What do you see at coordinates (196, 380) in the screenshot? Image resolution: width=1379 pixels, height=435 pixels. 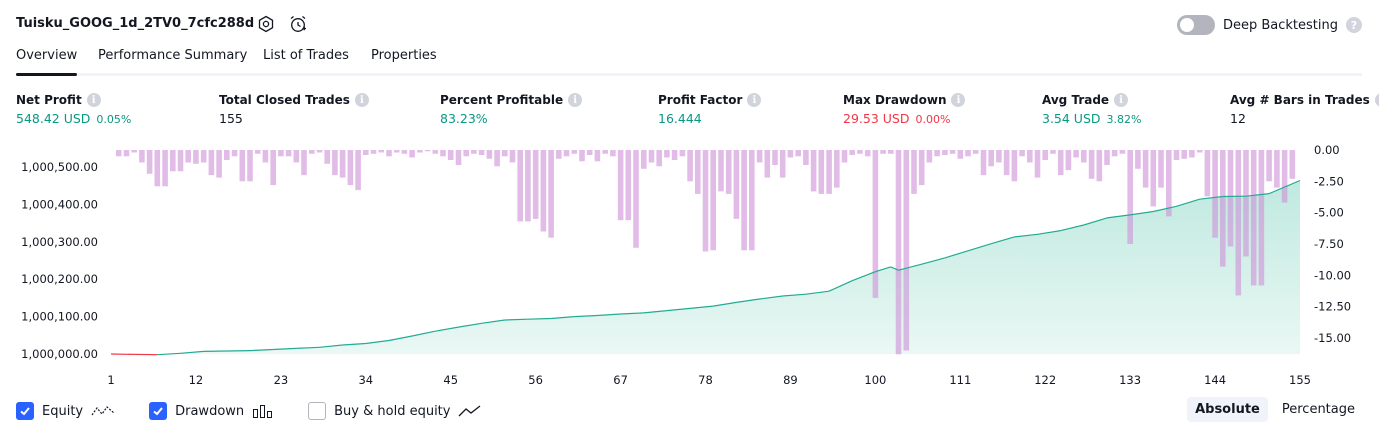 I see `x-tick-label: 12` at bounding box center [196, 380].